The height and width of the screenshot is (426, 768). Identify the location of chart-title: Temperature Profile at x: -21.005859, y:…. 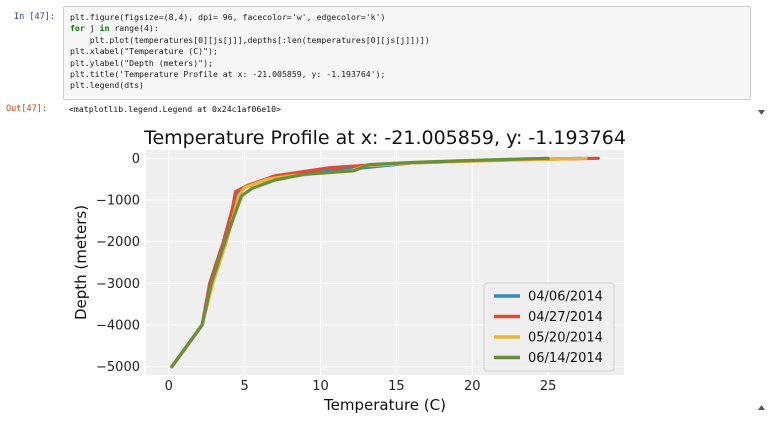
(384, 138).